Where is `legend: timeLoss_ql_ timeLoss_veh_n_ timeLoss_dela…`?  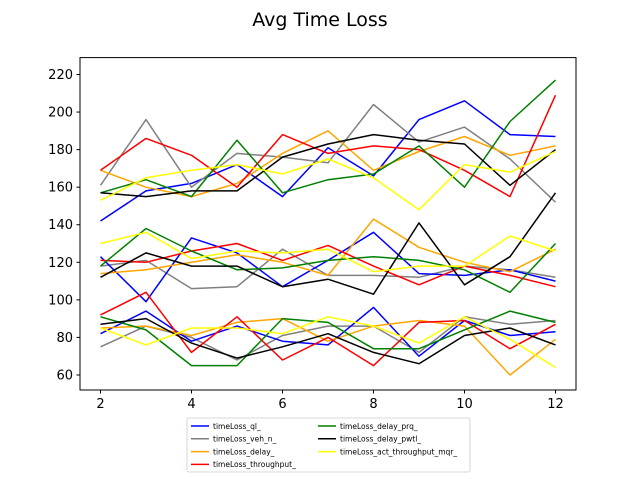
legend: timeLoss_ql_ timeLoss_veh_n_ timeLoss_dela… is located at coordinates (328, 445).